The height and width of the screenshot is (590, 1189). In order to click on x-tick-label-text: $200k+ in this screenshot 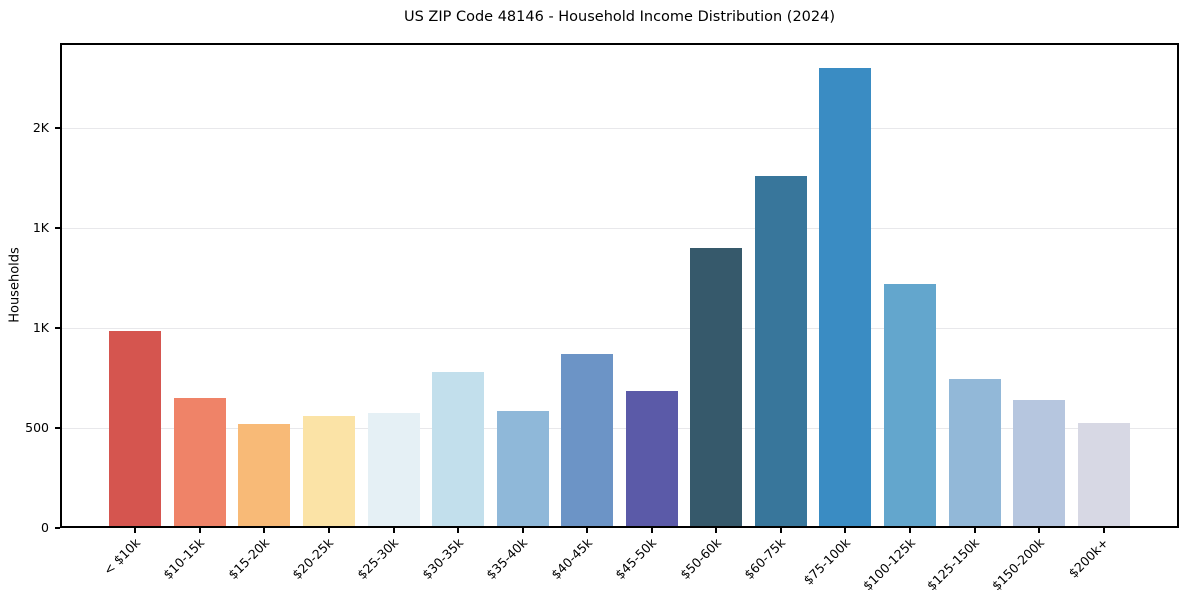, I will do `click(1088, 558)`.